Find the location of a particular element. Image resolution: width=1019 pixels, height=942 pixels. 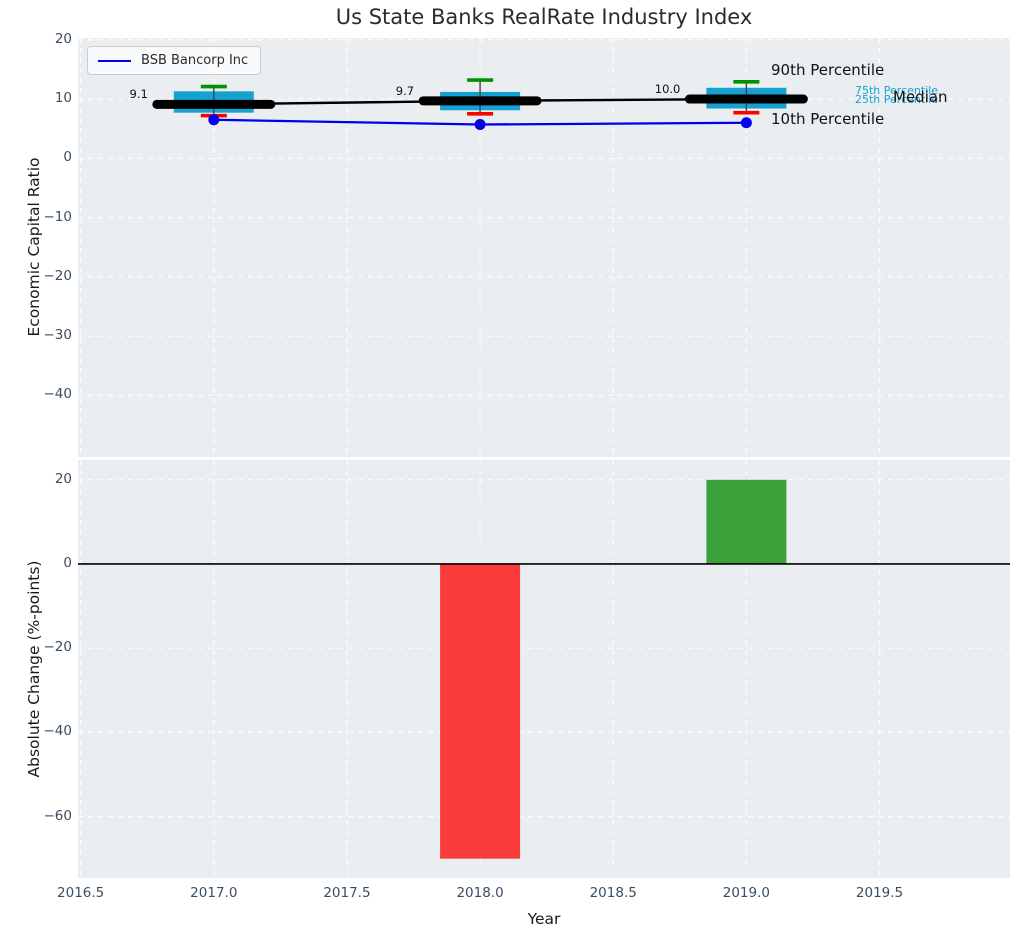

chart-title: Us State Banks RealRate Industry Index is located at coordinates (544, 17).